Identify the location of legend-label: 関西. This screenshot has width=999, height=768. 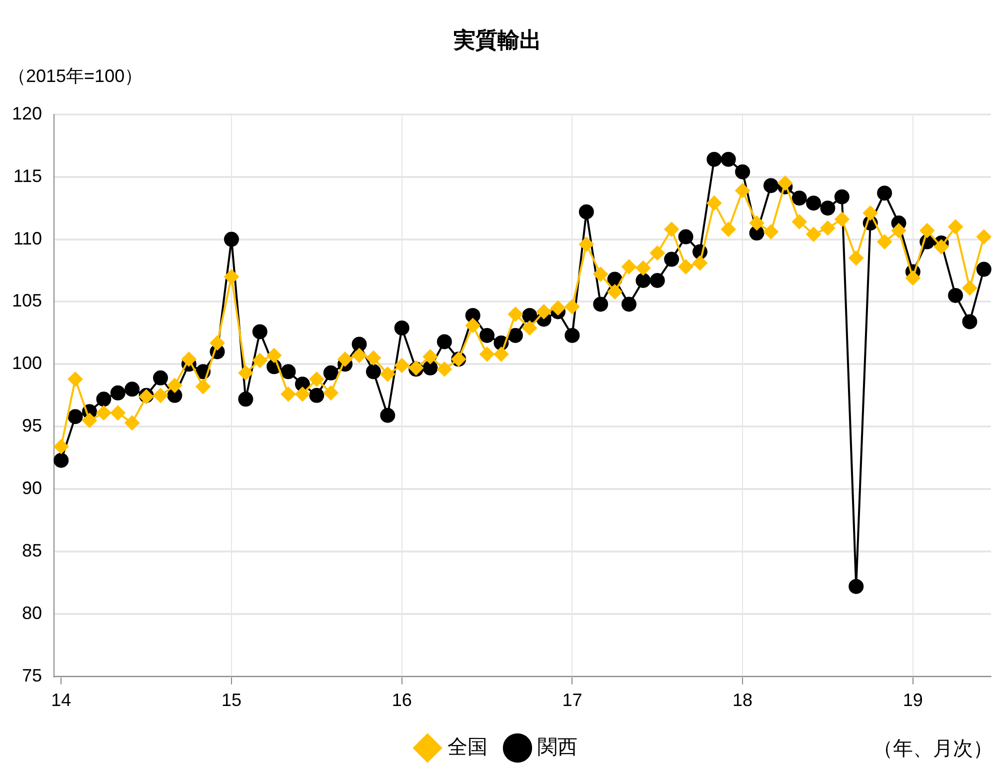
(558, 747).